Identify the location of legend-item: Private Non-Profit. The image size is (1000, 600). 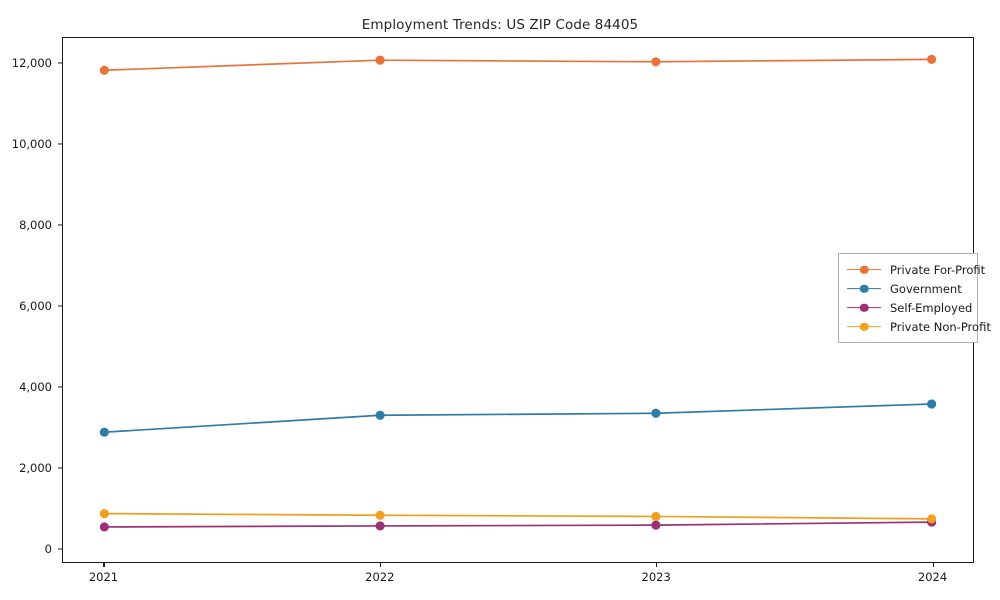
(919, 326).